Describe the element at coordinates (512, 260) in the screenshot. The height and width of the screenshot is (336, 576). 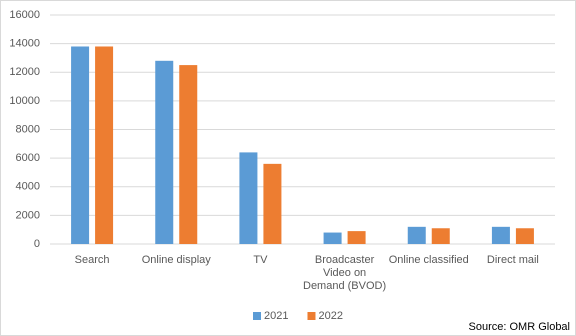
I see `x-tick-label: Direct mail` at that location.